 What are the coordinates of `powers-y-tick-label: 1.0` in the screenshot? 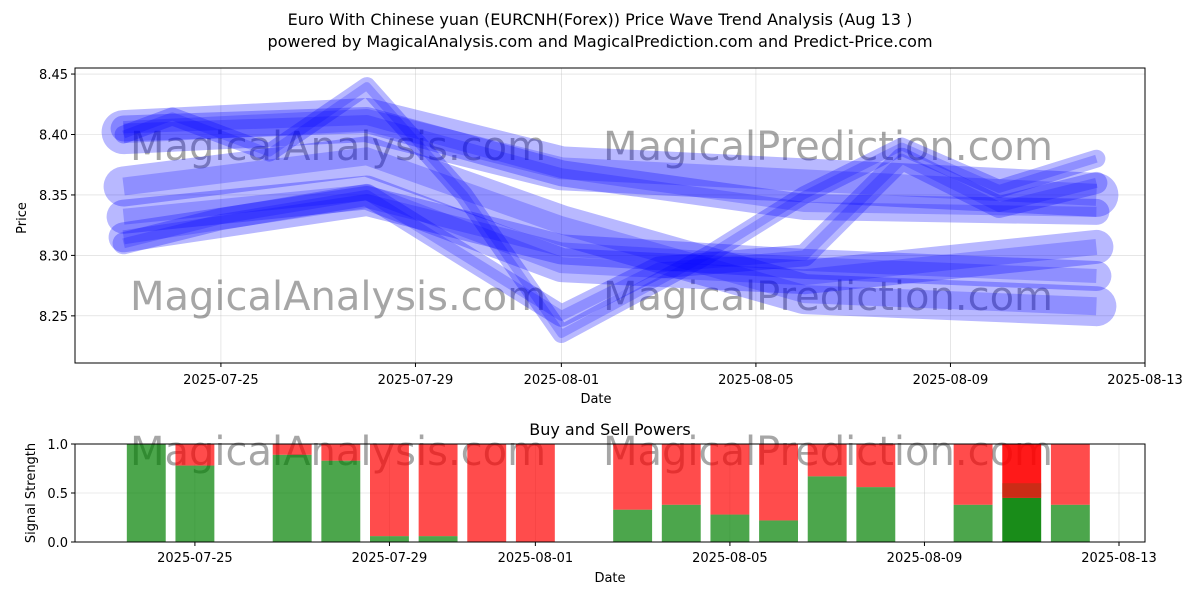 It's located at (57, 445).